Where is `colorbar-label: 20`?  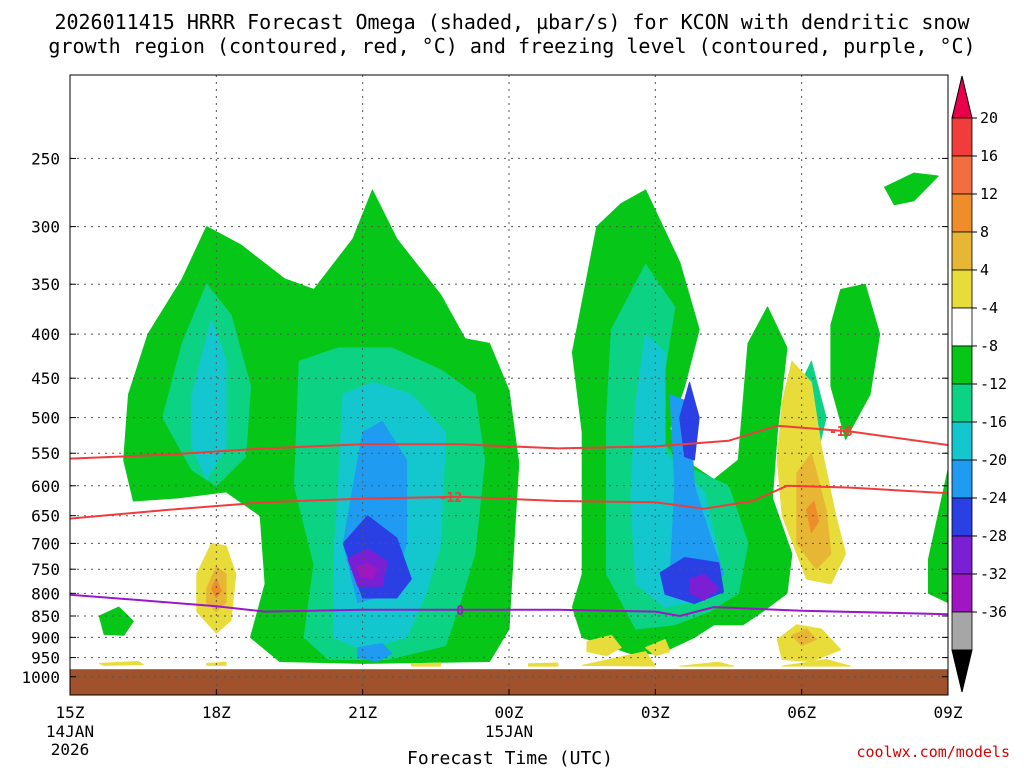
colorbar-label: 20 is located at coordinates (989, 118).